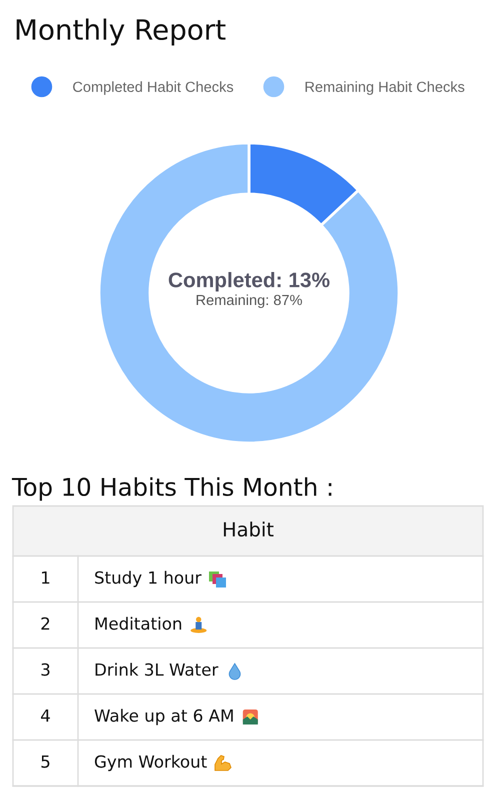 The height and width of the screenshot is (797, 490). Describe the element at coordinates (172, 489) in the screenshot. I see `text: Top 10 Habits This Month :` at that location.